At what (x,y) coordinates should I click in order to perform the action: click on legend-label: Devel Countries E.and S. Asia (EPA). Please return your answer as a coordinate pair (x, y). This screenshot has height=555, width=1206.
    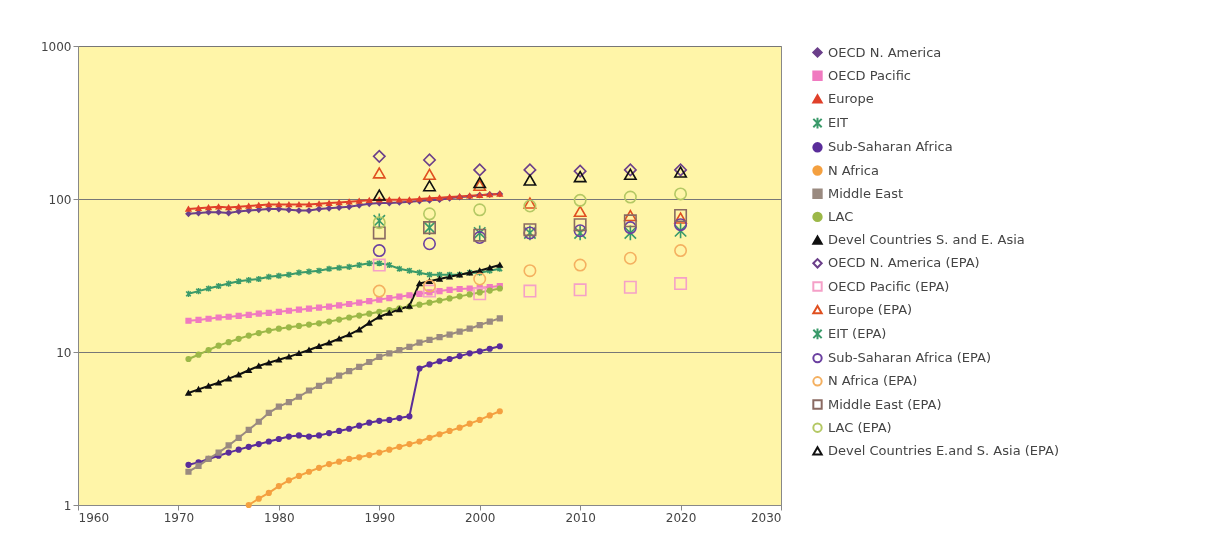
    Looking at the image, I should click on (943, 450).